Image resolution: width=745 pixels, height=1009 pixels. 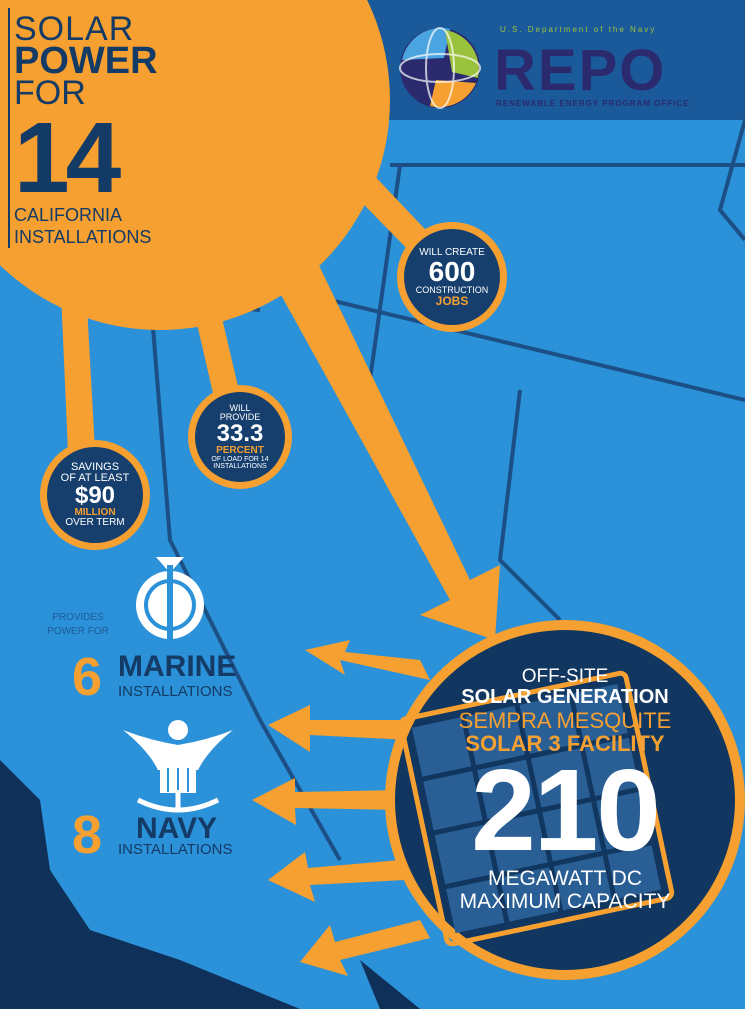 I want to click on logo-subtitle: RENEWABLE ENERGY PROGRAM OFFICE, so click(x=593, y=103).